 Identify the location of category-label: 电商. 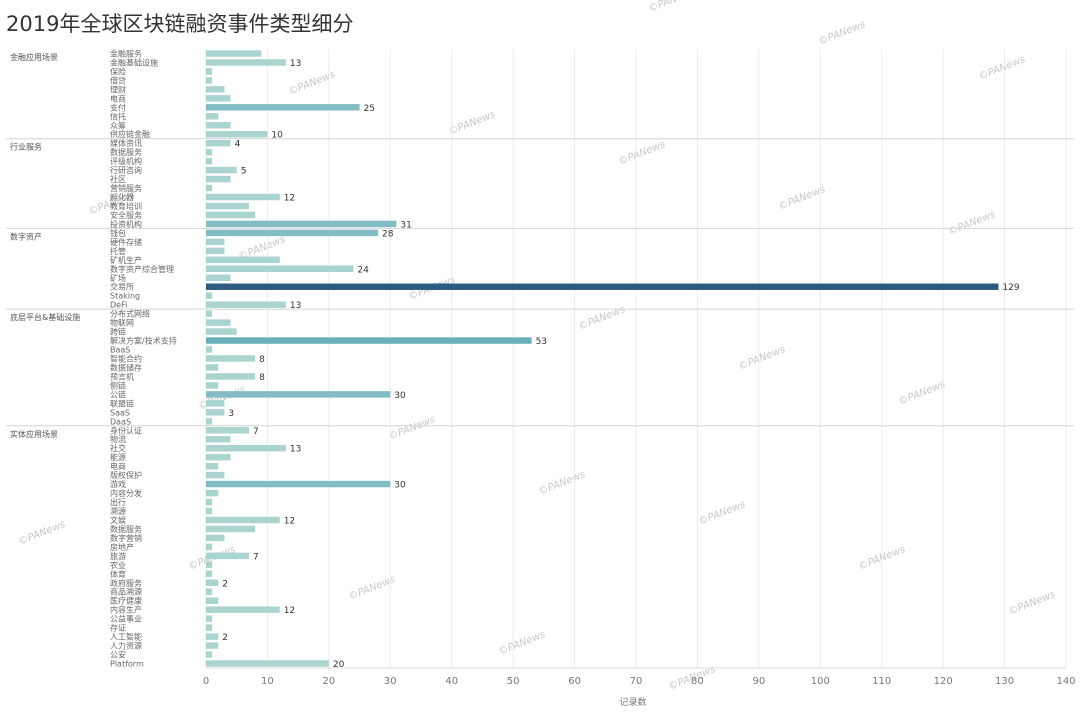
(118, 466).